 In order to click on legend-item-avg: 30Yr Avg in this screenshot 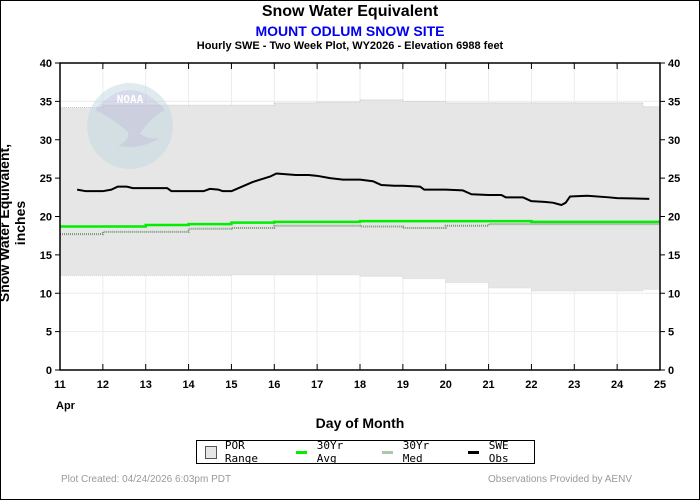, I will do `click(330, 452)`.